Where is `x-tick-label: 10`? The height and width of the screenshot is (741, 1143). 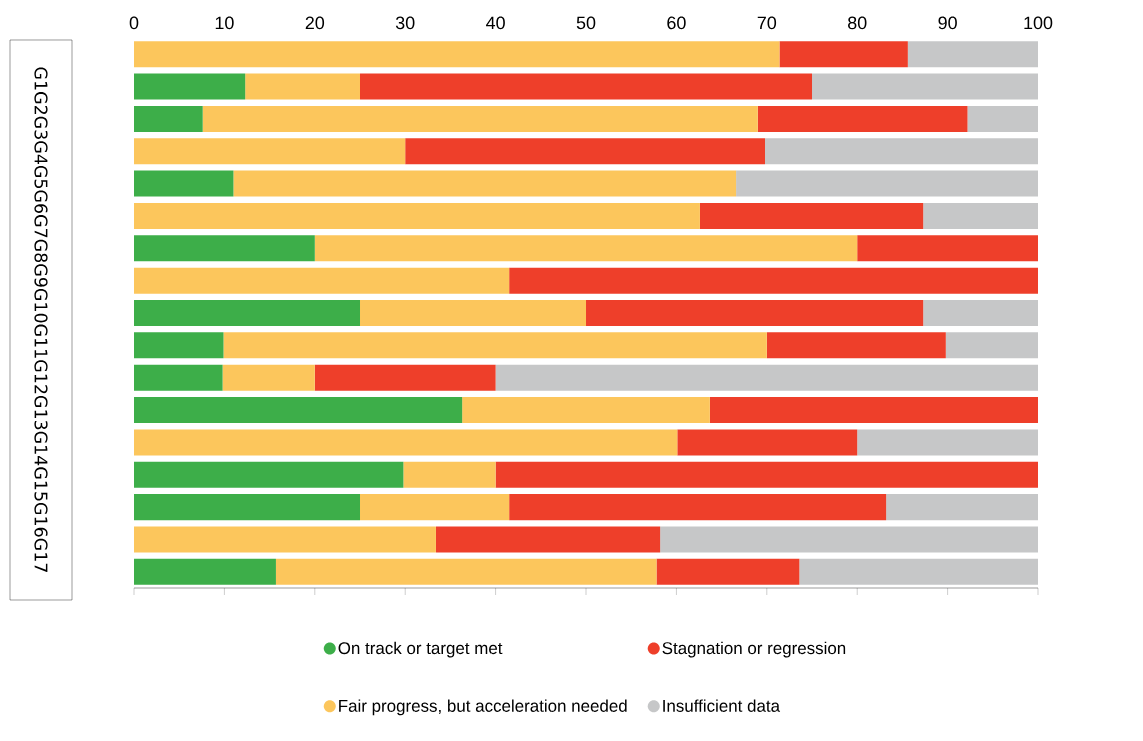 x-tick-label: 10 is located at coordinates (224, 23).